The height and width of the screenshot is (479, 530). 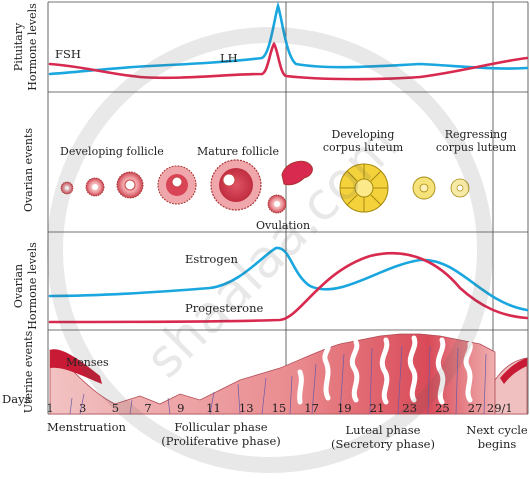 I want to click on lh-label: LH, so click(x=229, y=58).